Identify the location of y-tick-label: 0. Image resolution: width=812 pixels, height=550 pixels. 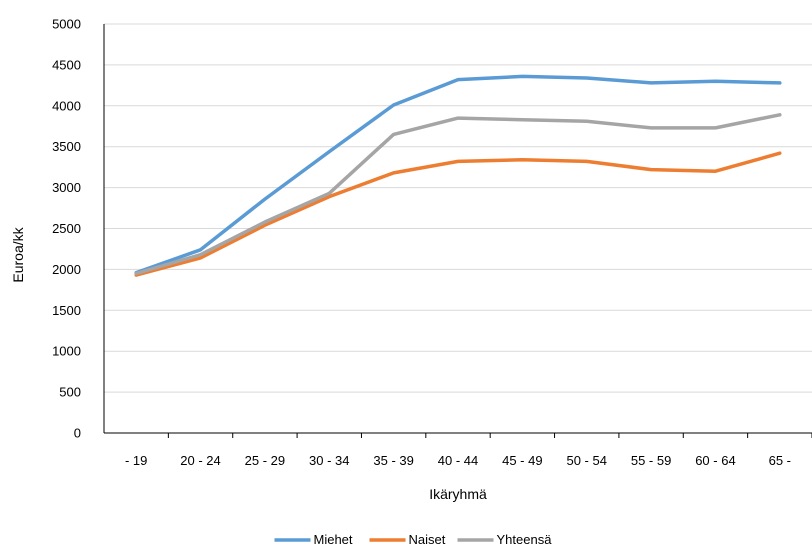
(77, 433).